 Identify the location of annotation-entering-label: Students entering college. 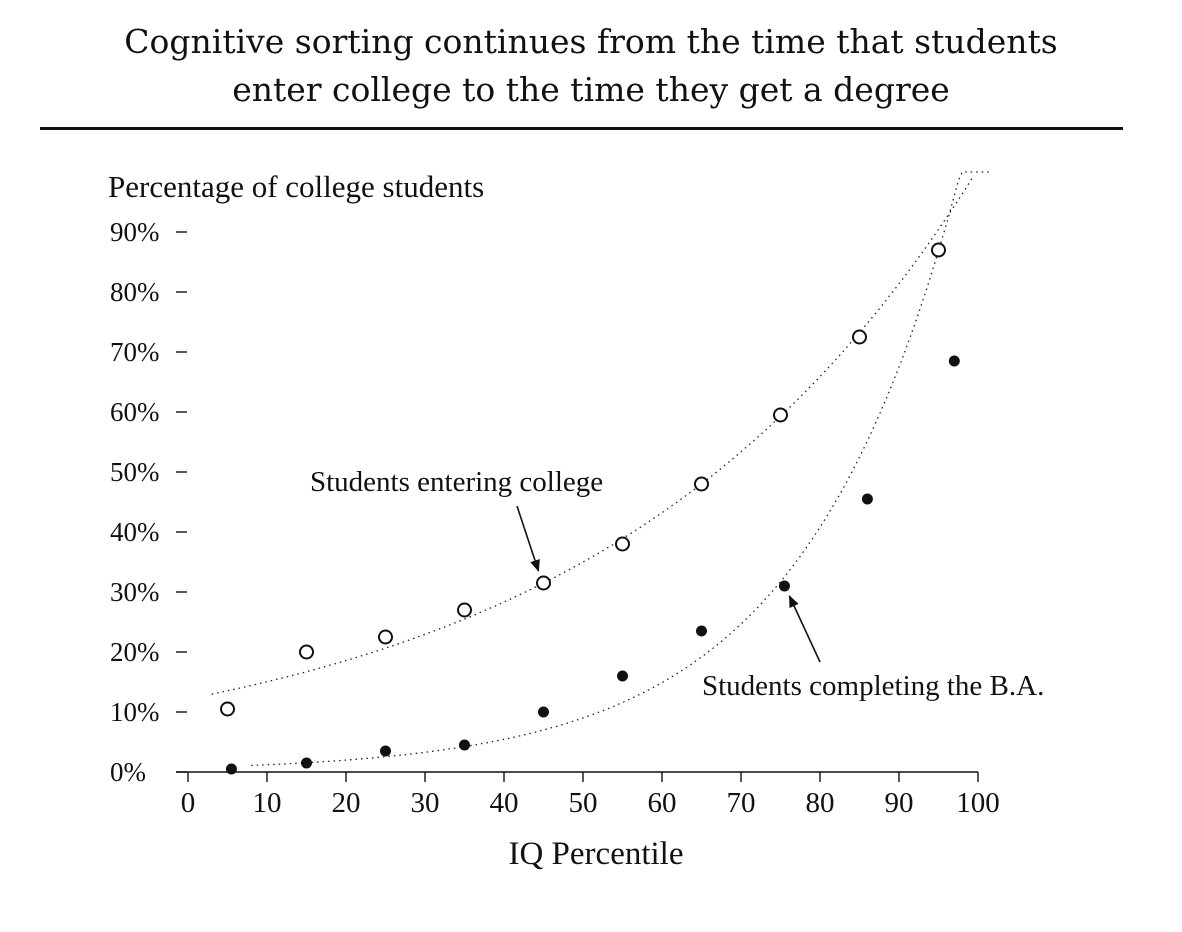
(456, 482).